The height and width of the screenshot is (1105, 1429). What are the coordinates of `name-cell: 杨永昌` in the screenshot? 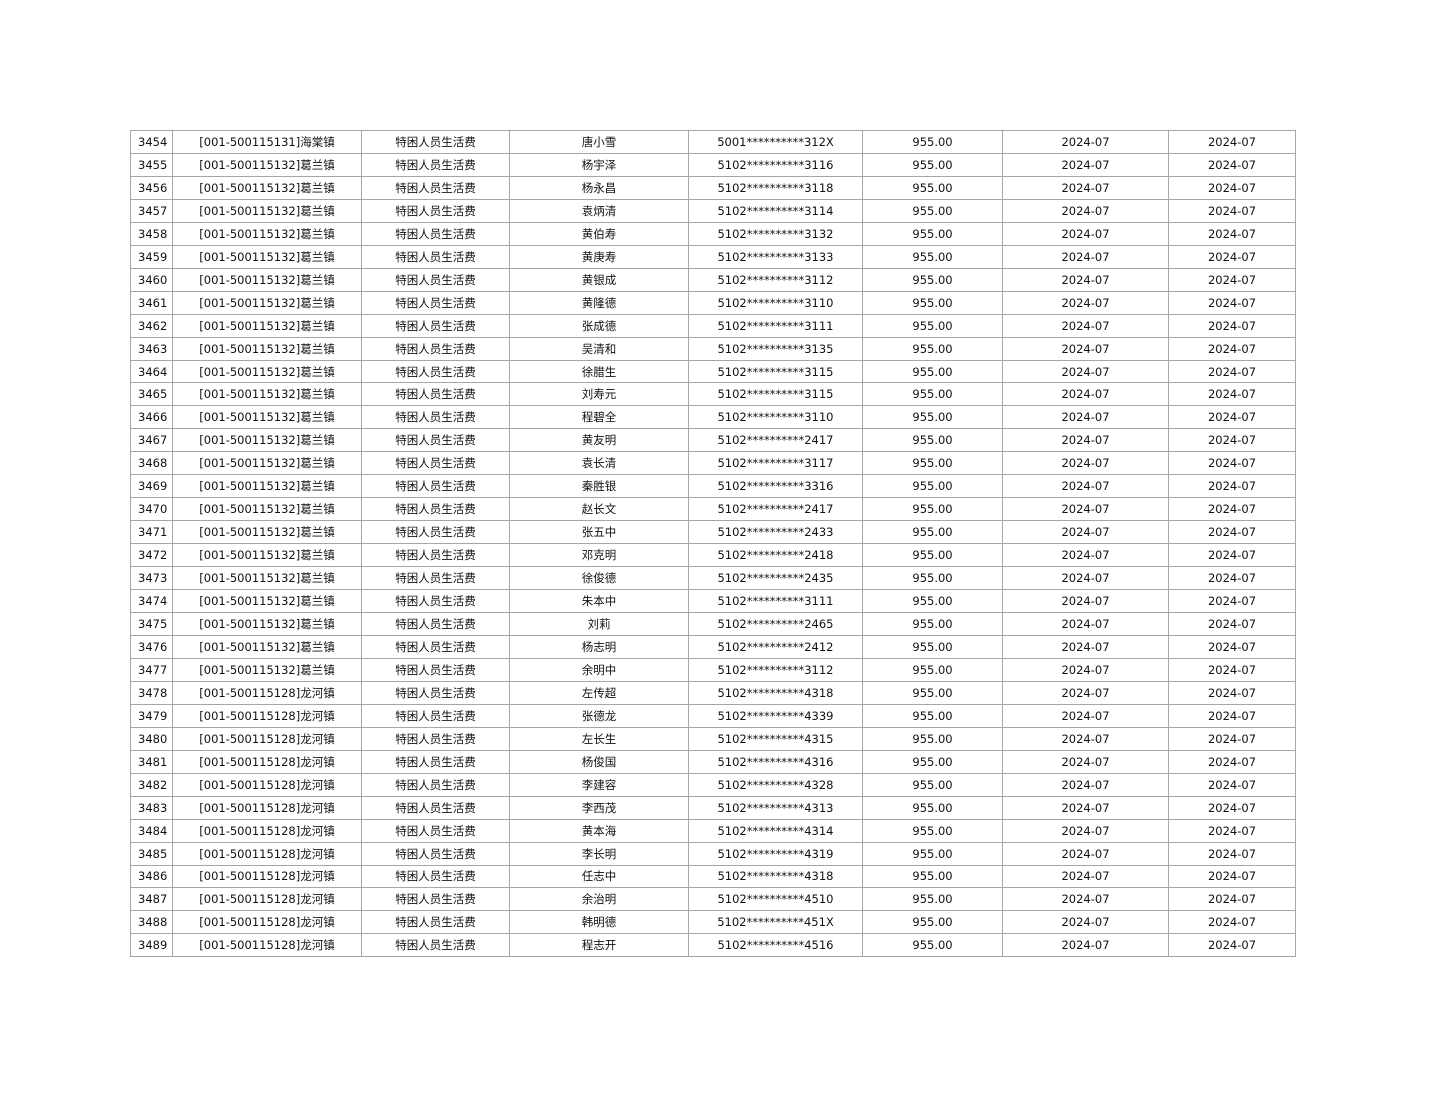 It's located at (599, 187).